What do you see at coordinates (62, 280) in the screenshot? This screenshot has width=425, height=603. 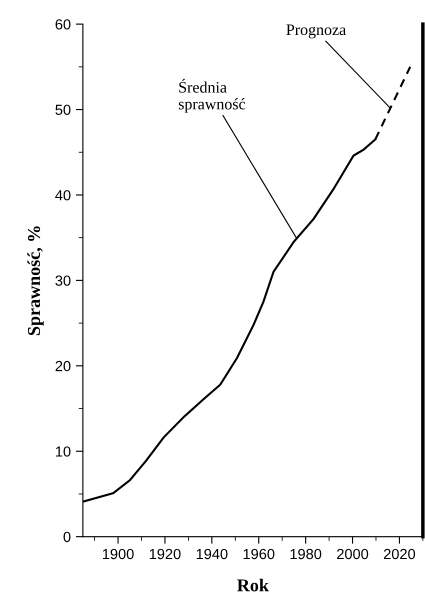 I see `y-tick-label: 30` at bounding box center [62, 280].